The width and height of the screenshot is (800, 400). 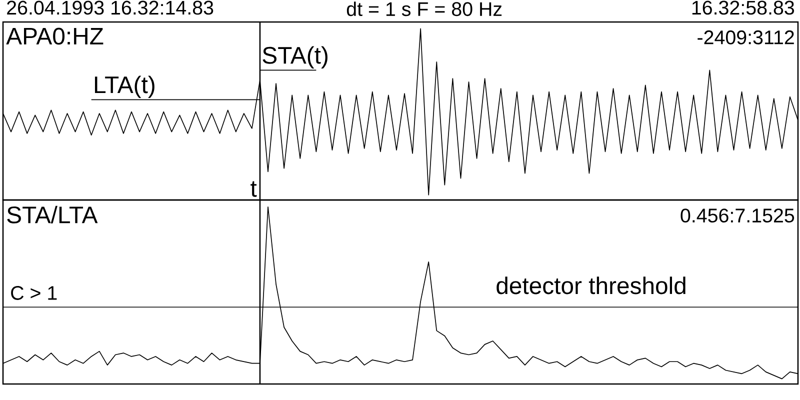 What do you see at coordinates (743, 7) in the screenshot?
I see `text: 16.32:58.83` at bounding box center [743, 7].